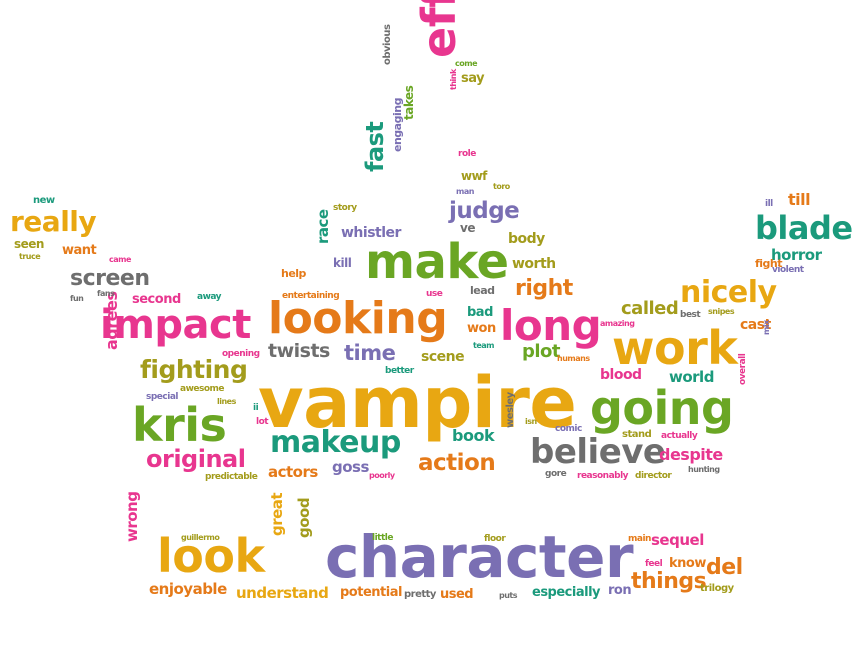  What do you see at coordinates (653, 476) in the screenshot?
I see `word-director: director` at bounding box center [653, 476].